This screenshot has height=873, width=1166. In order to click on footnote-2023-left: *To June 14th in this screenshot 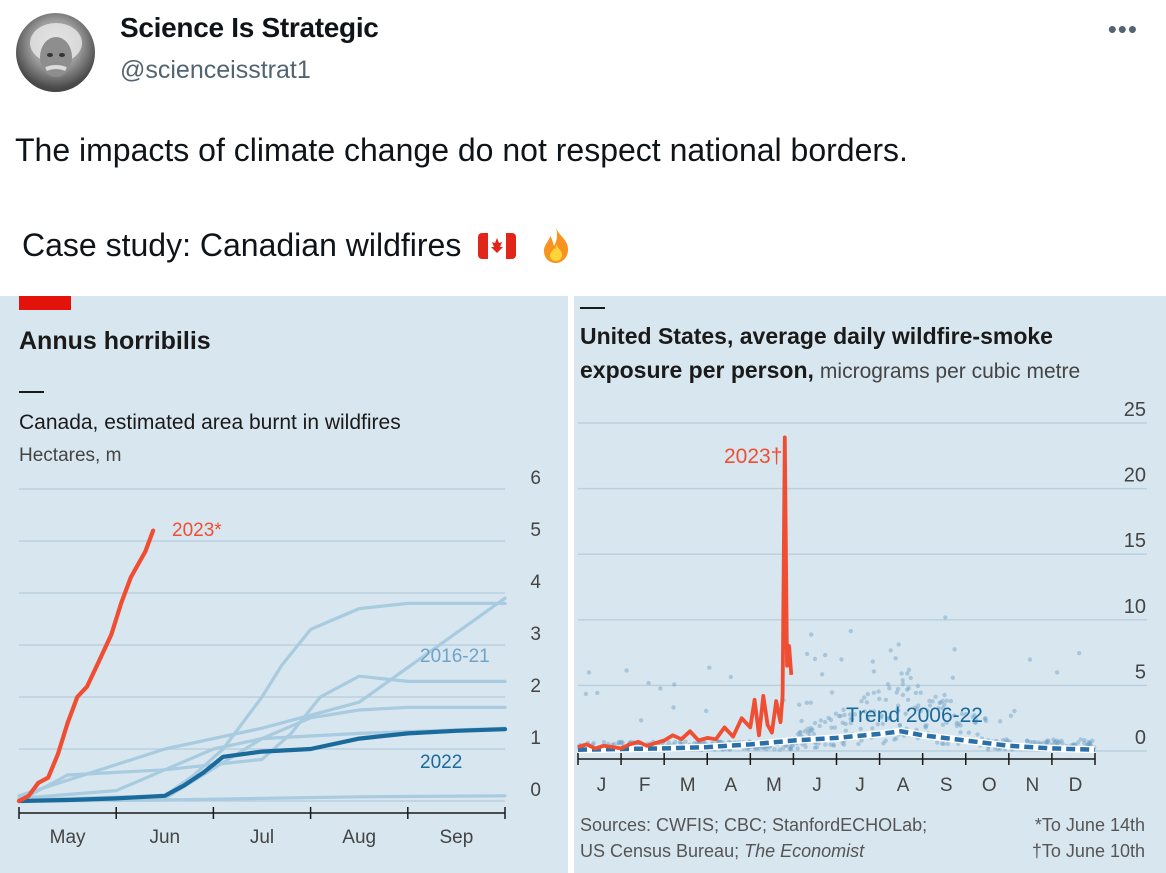, I will do `click(1090, 825)`.